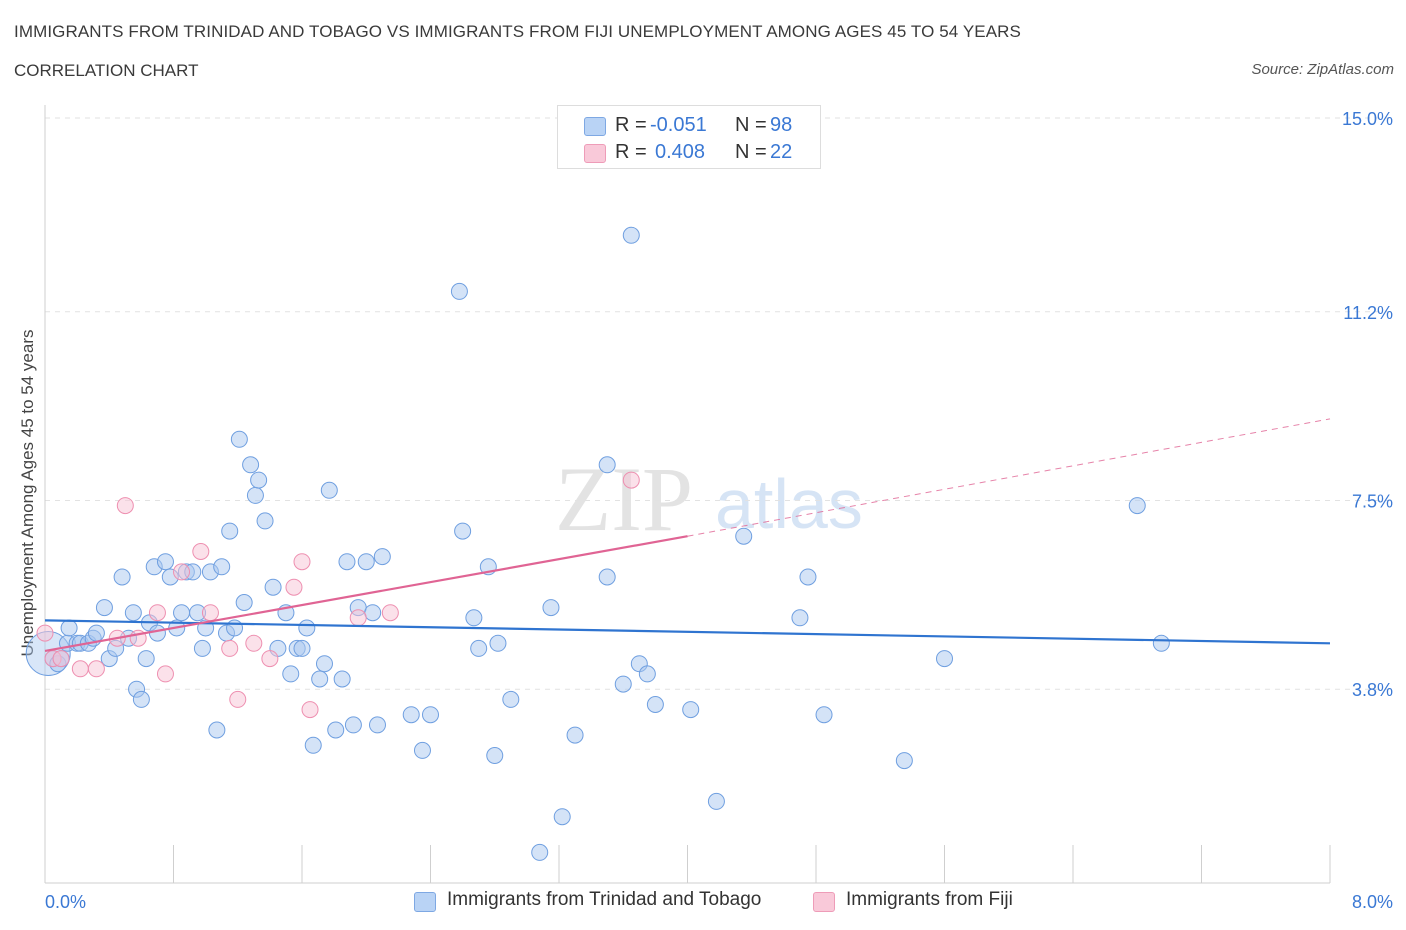 The height and width of the screenshot is (930, 1406). I want to click on x-tick-label-max: 8.0%, so click(1372, 902).